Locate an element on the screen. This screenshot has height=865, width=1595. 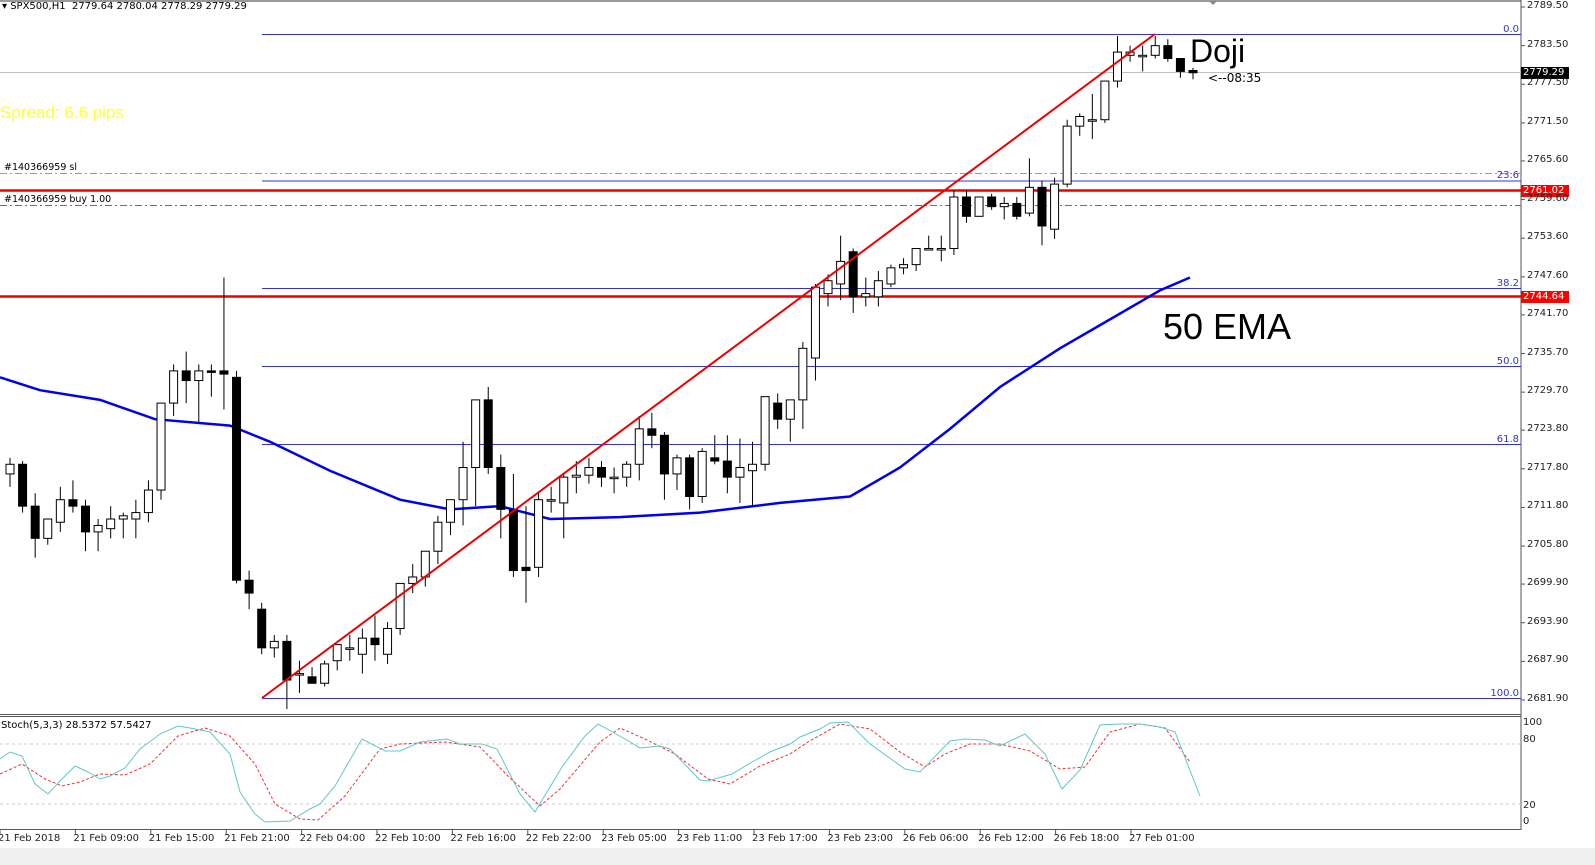
stoch-tick-label: 100 is located at coordinates (1533, 722).